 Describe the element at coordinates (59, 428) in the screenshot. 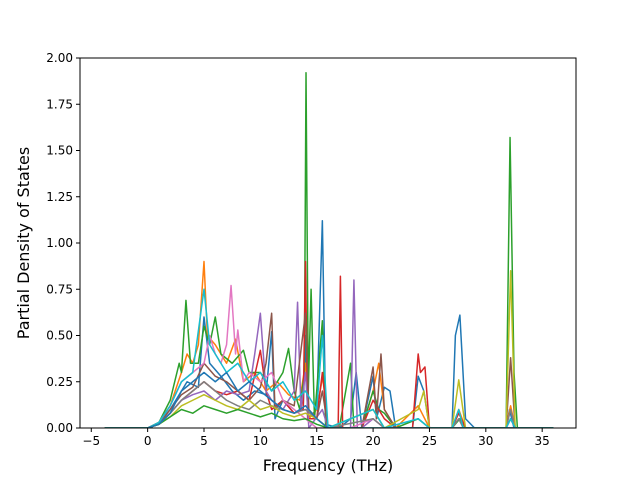

I see `y-tick-label: 0.00` at that location.